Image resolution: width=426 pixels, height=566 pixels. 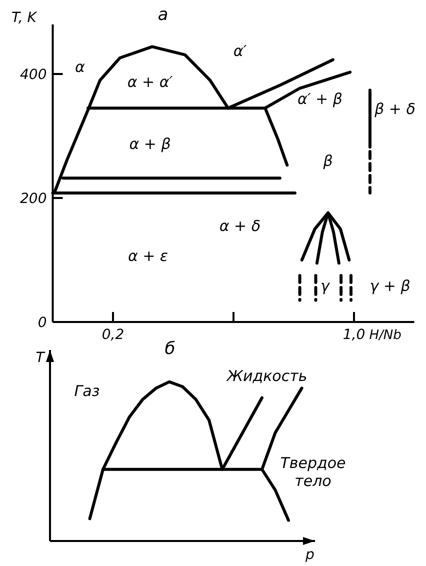 I want to click on x-axis-title: p, so click(x=309, y=555).